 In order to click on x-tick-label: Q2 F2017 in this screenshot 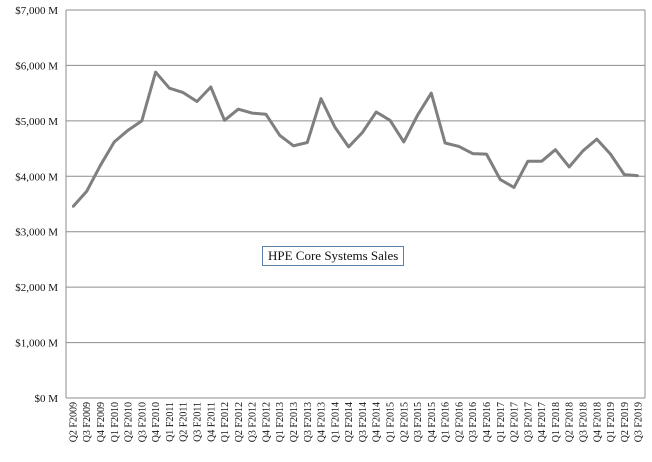, I will do `click(515, 422)`.